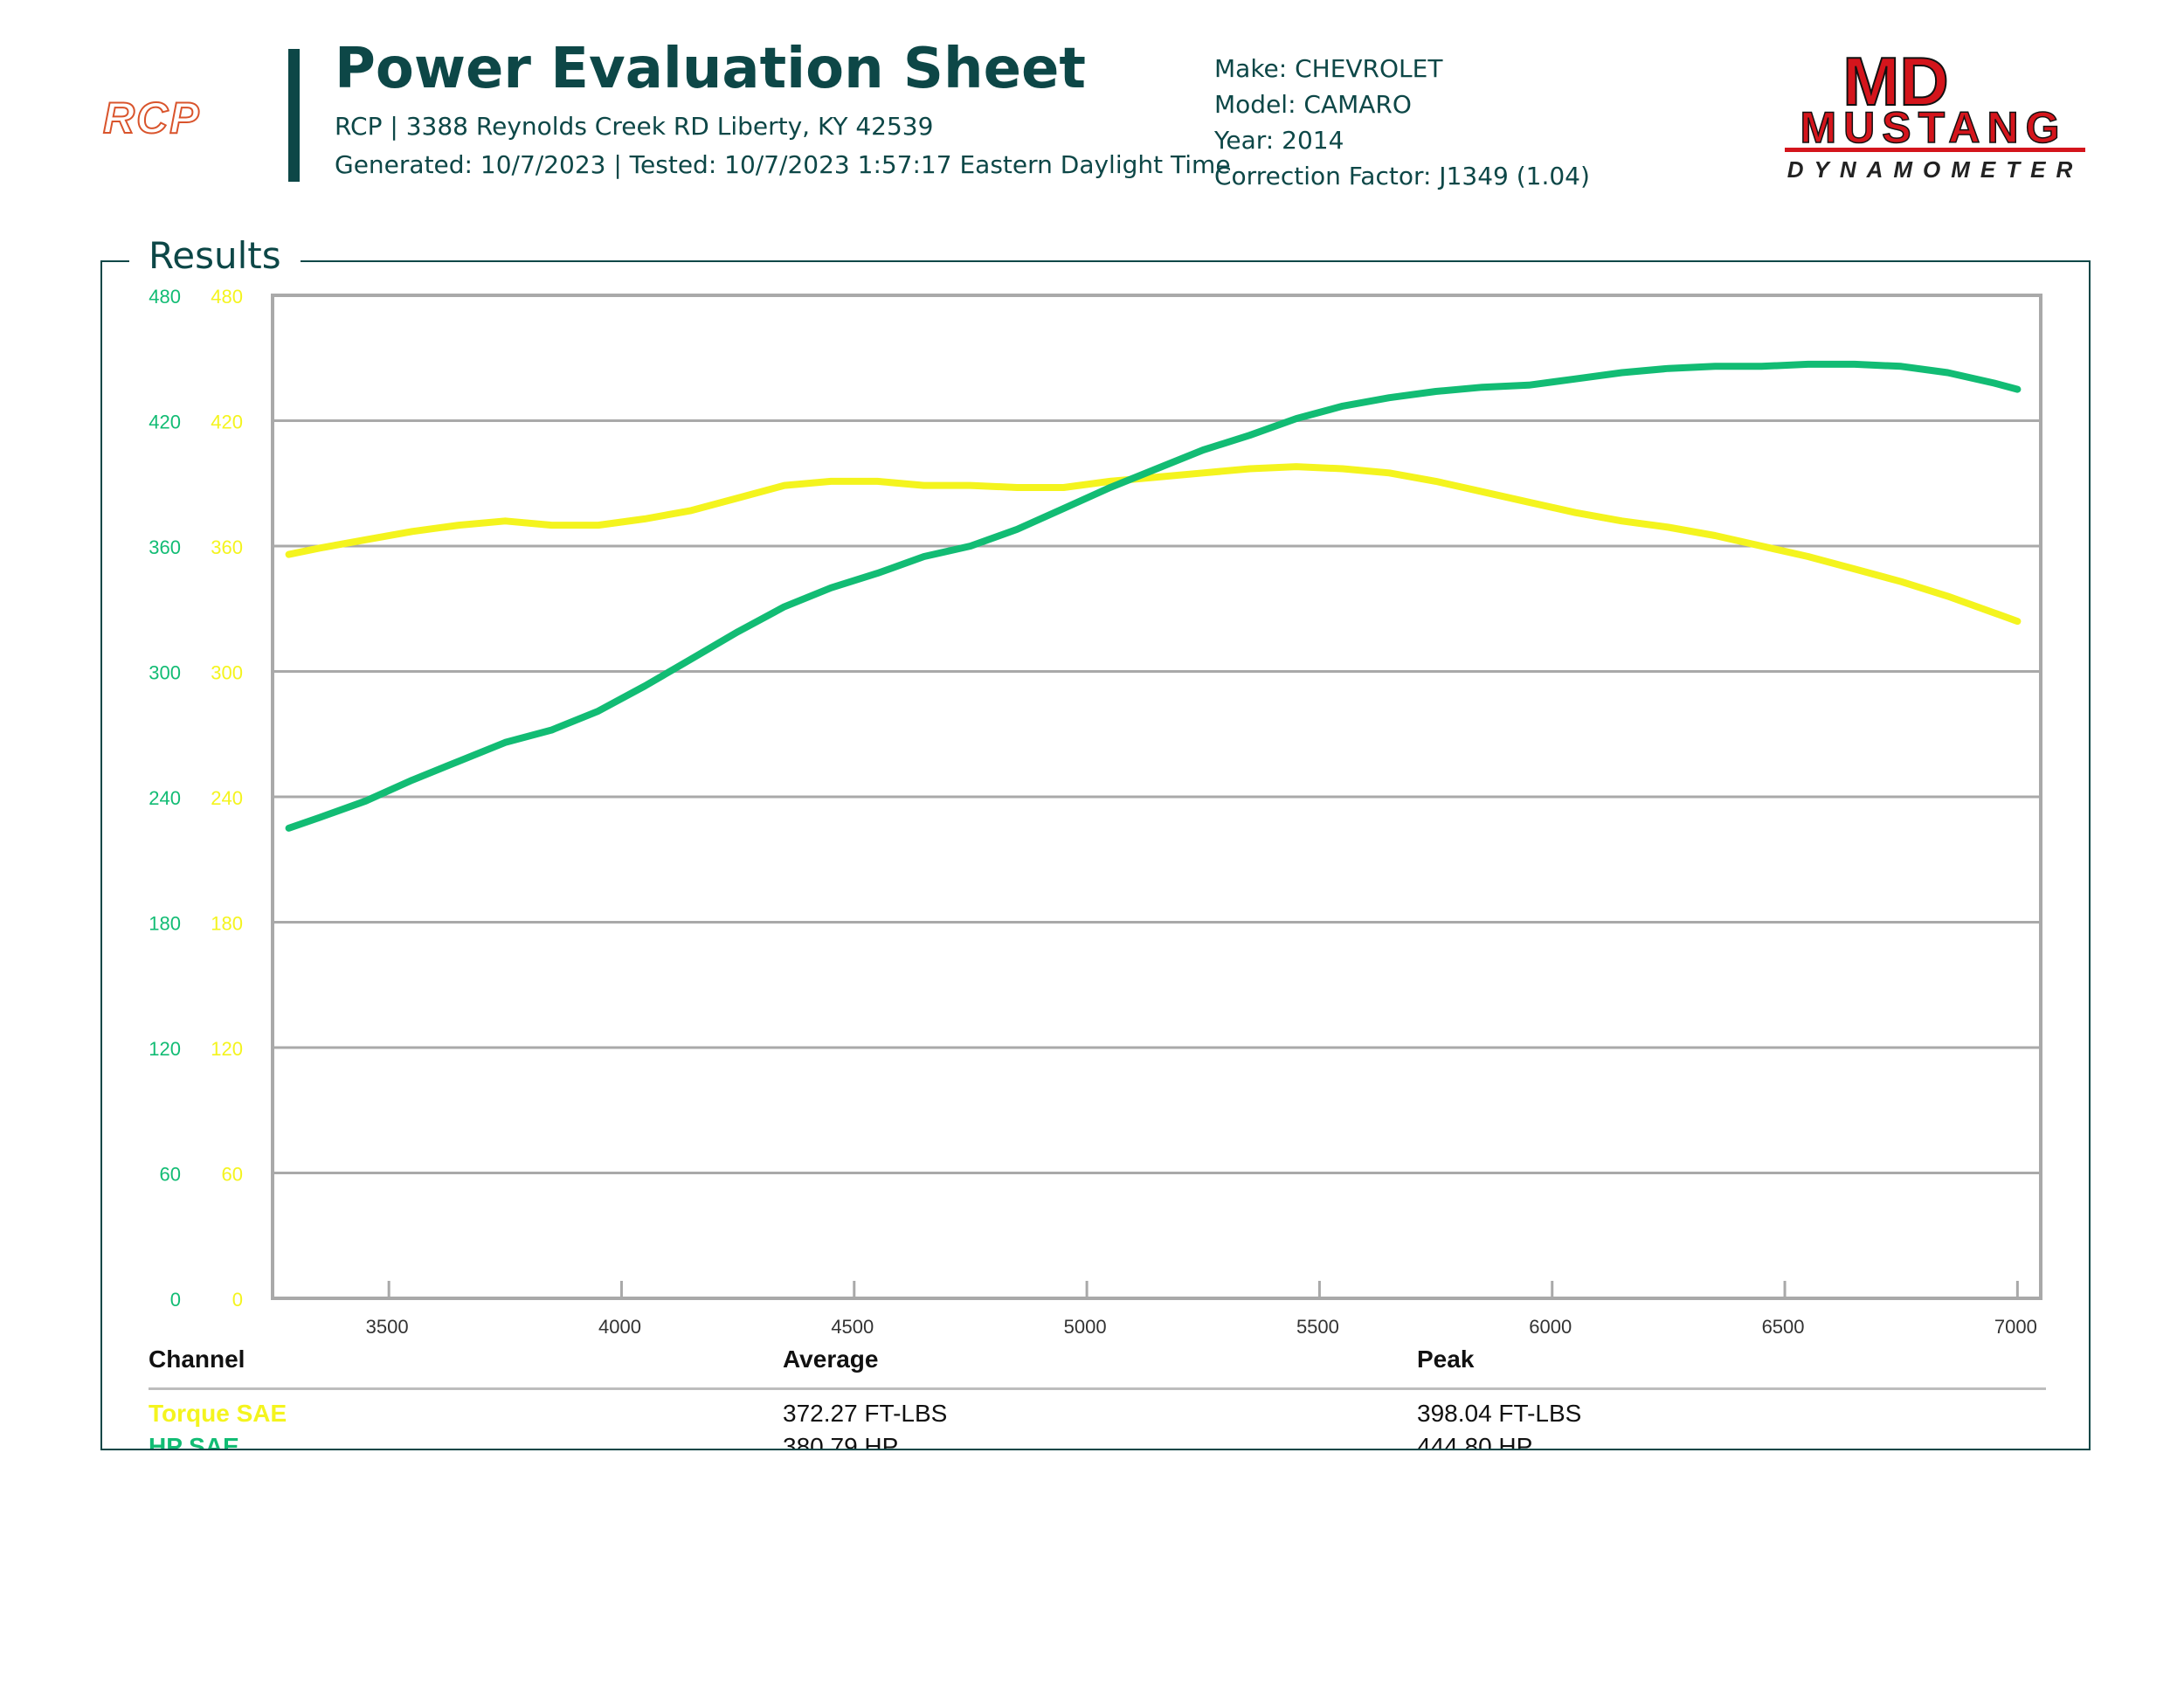 The width and height of the screenshot is (2184, 1688). I want to click on mustang-dynamometer-logo: MD MUSTANG DYNAMOMETER, so click(1935, 115).